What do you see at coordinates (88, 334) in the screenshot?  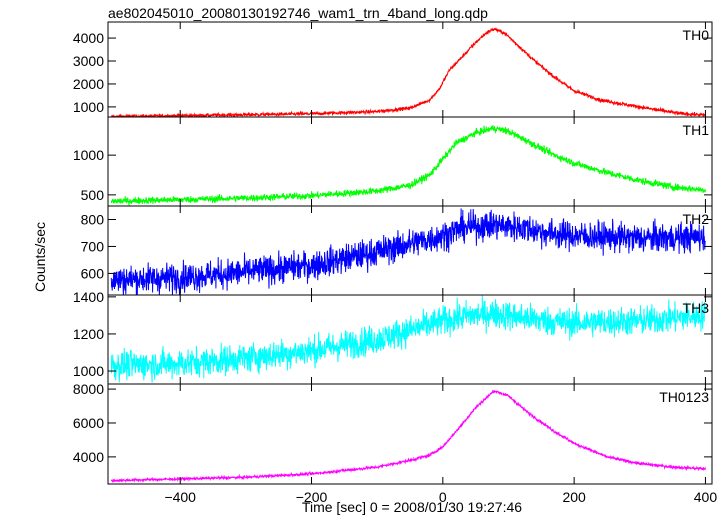 I see `y-tick-label: 1200` at bounding box center [88, 334].